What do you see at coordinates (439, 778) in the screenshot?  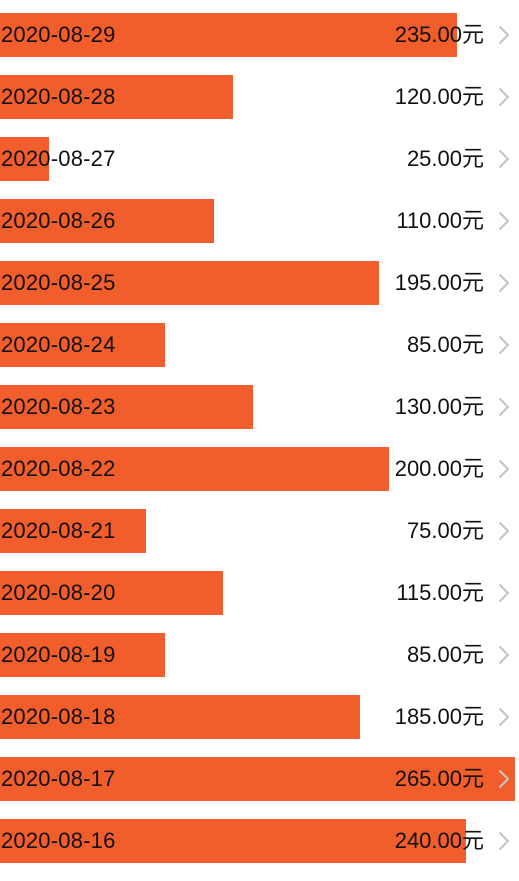 I see `amount-label: 265.00元` at bounding box center [439, 778].